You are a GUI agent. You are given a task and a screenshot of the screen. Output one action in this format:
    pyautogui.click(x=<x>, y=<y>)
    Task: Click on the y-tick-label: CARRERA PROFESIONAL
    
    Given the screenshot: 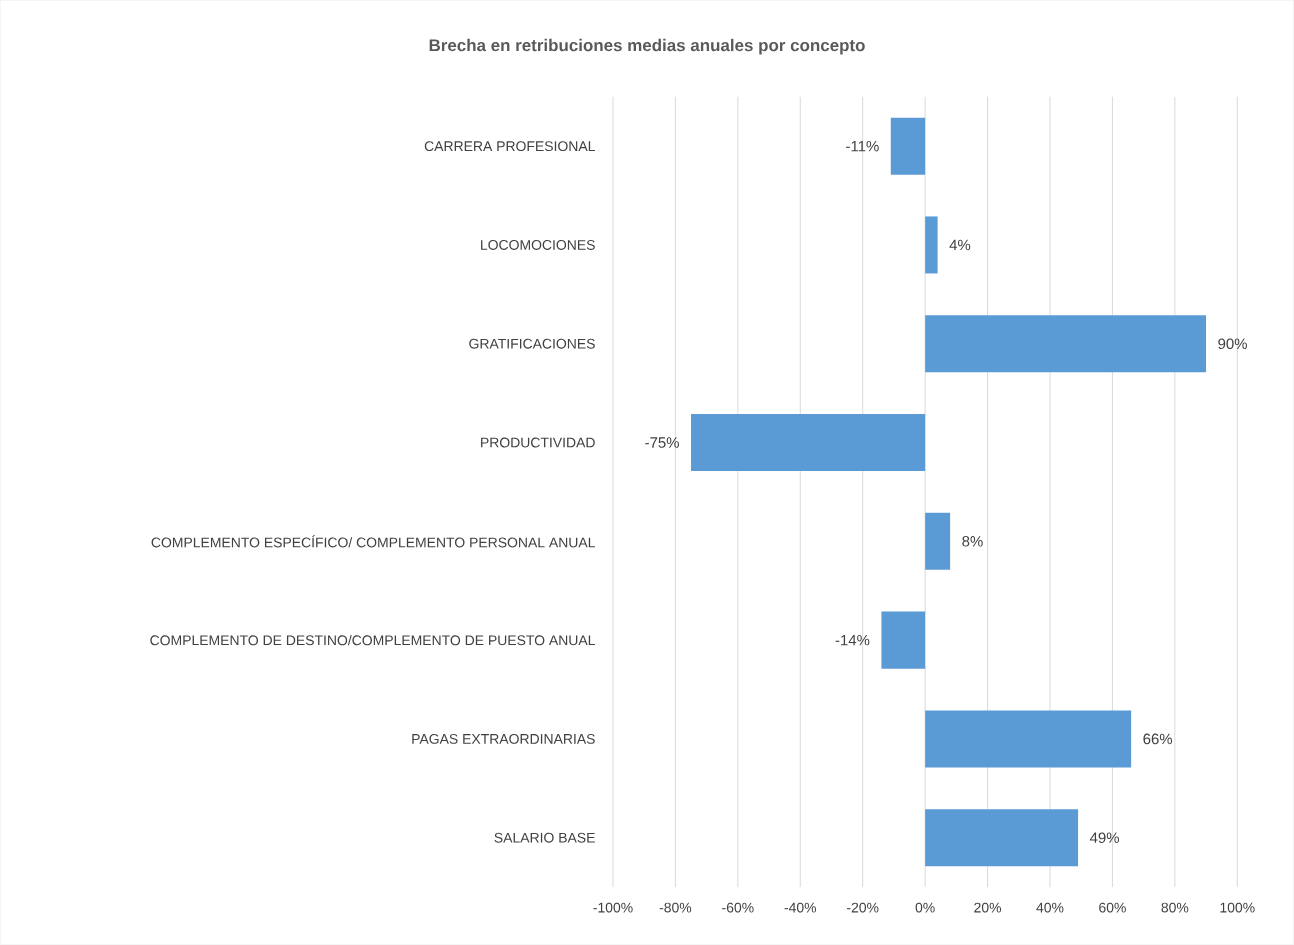 What is the action you would take?
    pyautogui.click(x=509, y=146)
    